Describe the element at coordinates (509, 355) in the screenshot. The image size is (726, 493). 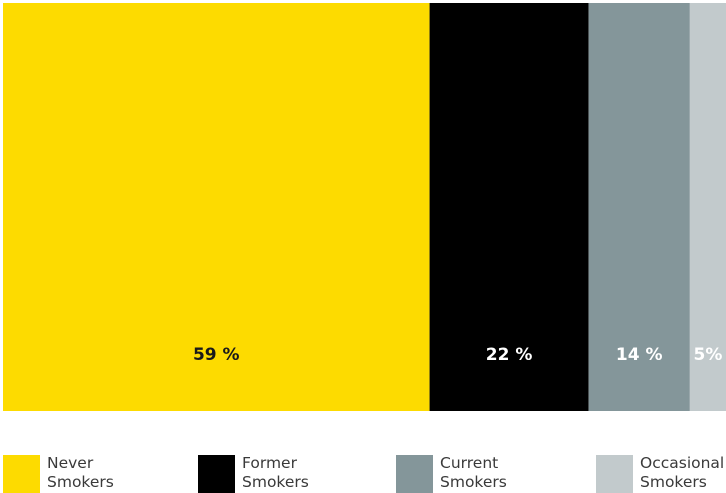
I see `bar-value-label-former-smokers: 22 %` at that location.